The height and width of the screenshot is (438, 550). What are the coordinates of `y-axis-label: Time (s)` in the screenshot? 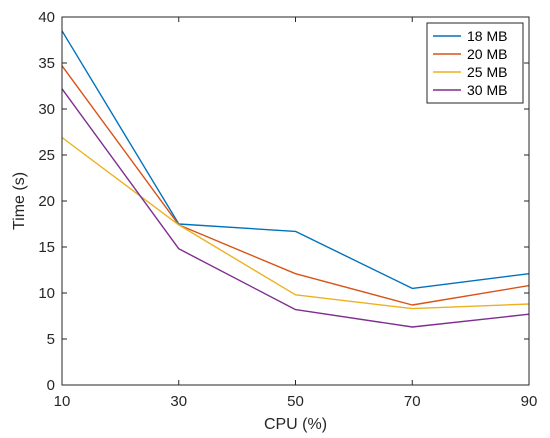 It's located at (19, 201).